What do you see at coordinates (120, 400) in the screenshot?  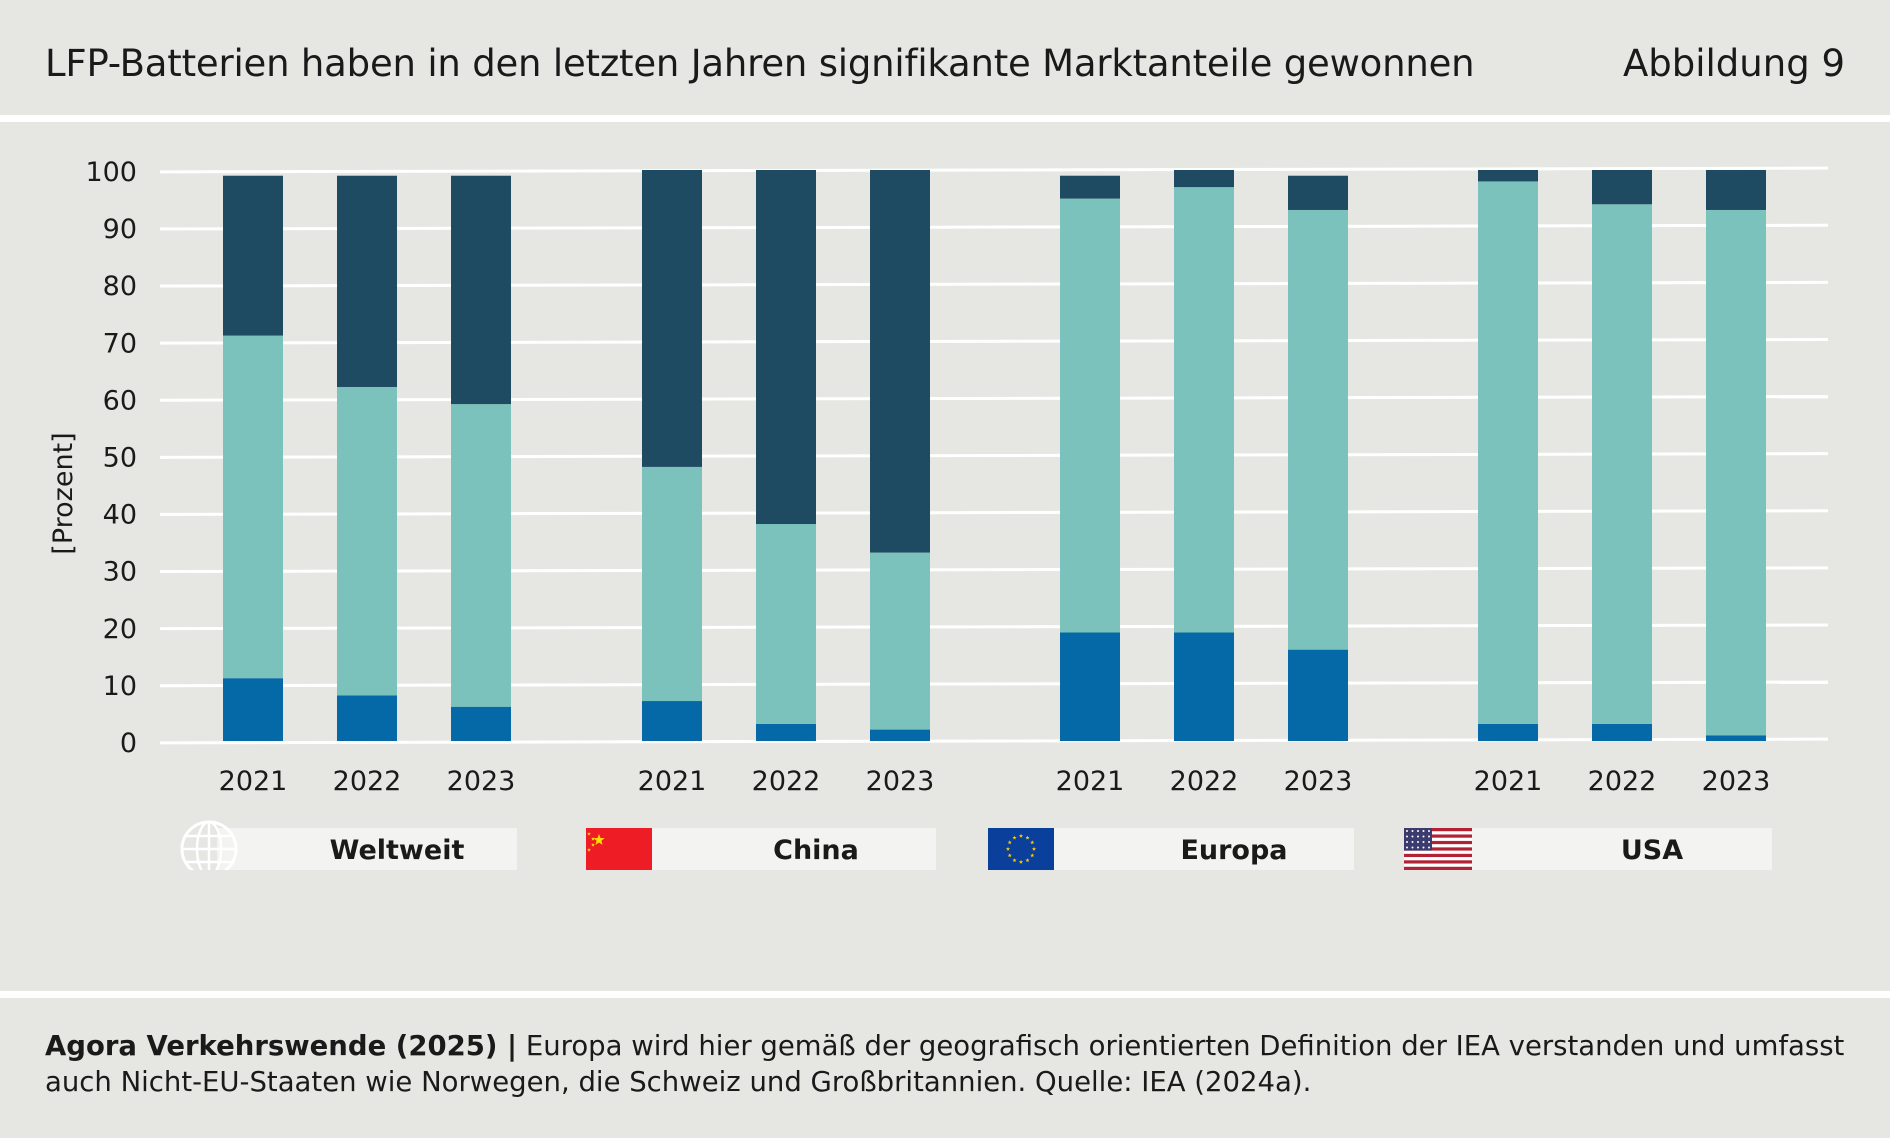 I see `y-tick-label: 60` at bounding box center [120, 400].